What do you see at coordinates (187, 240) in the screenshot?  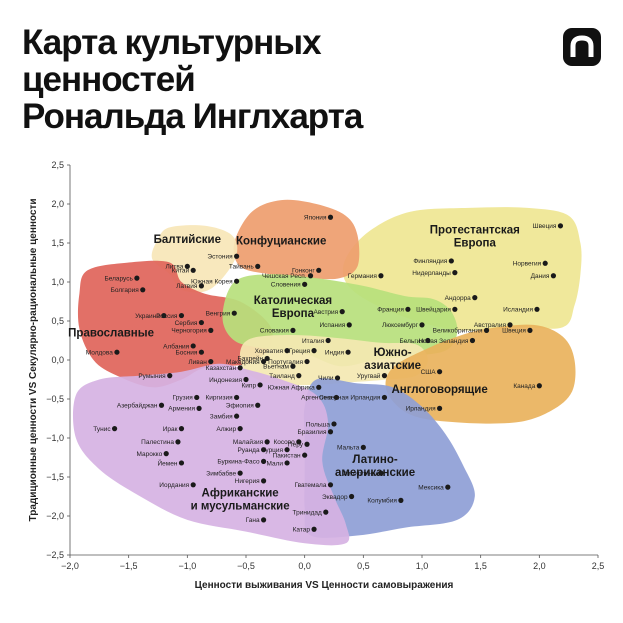 I see `region-label: Балтийские` at bounding box center [187, 240].